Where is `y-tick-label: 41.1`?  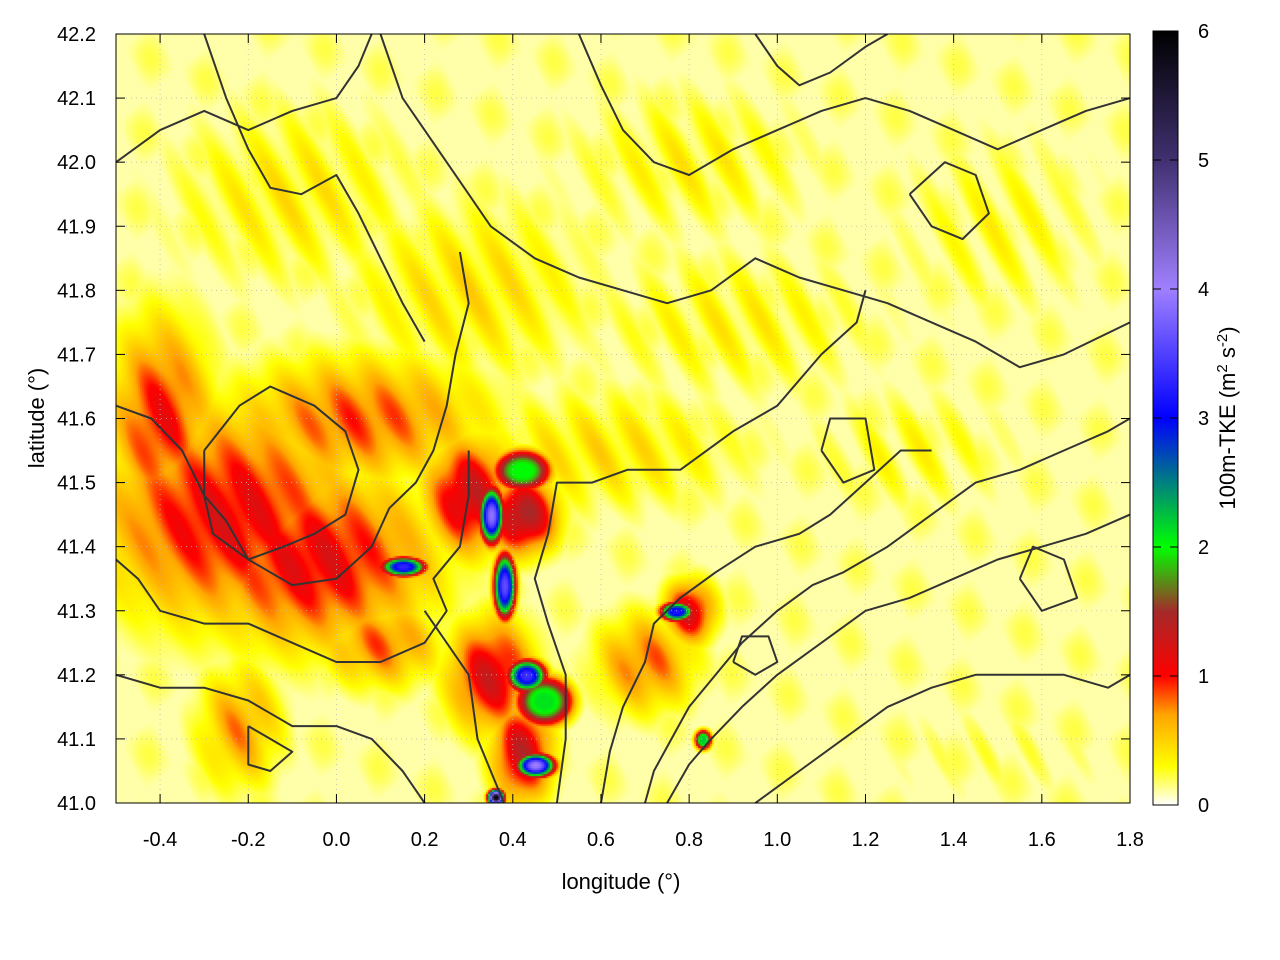 y-tick-label: 41.1 is located at coordinates (76, 740).